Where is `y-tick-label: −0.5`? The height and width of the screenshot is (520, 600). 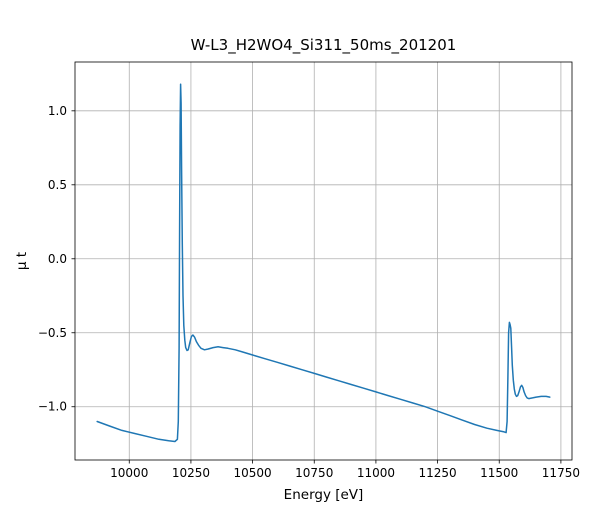 y-tick-label: −0.5 is located at coordinates (52, 333).